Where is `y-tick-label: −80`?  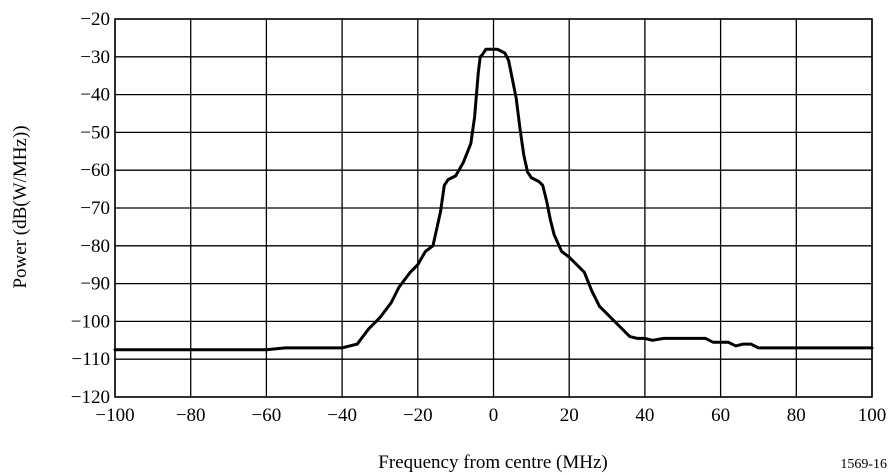 y-tick-label: −80 is located at coordinates (95, 246).